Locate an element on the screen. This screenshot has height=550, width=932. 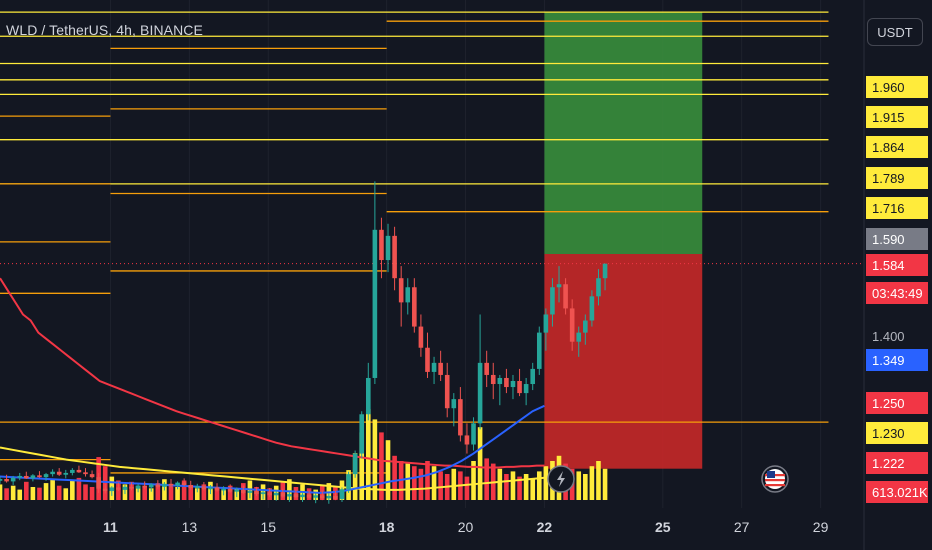
price-tag-1915: 1.915 is located at coordinates (897, 117).